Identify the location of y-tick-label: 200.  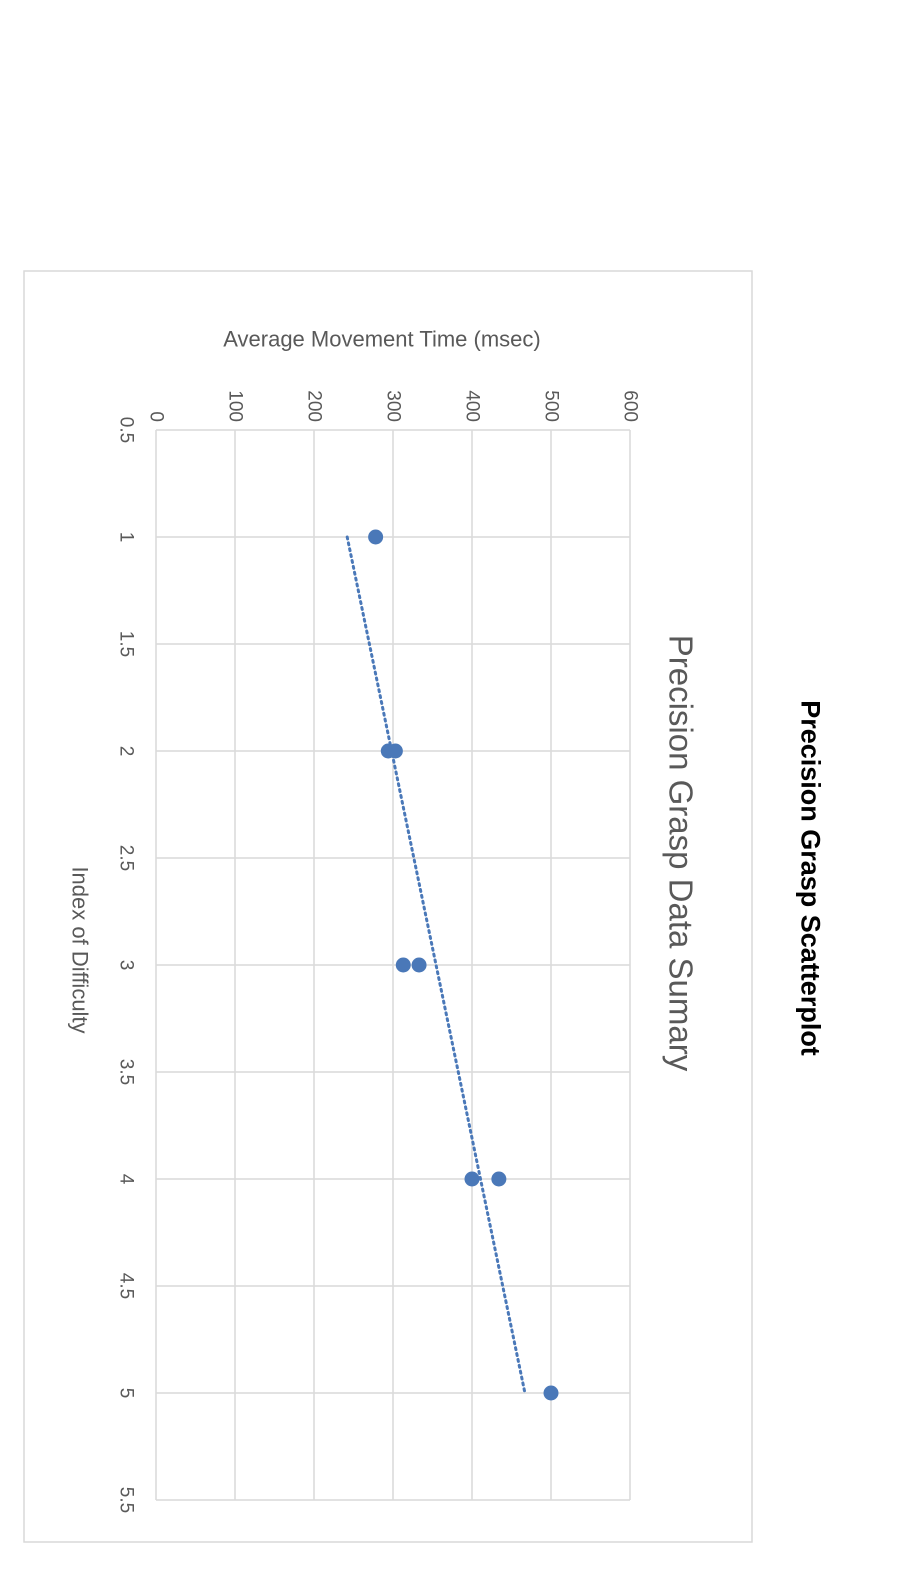
(314, 406).